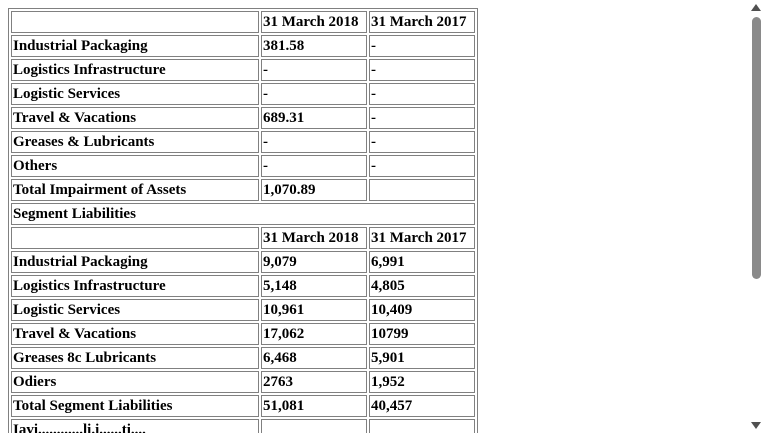  Describe the element at coordinates (422, 334) in the screenshot. I see `value-2017: 10799` at that location.